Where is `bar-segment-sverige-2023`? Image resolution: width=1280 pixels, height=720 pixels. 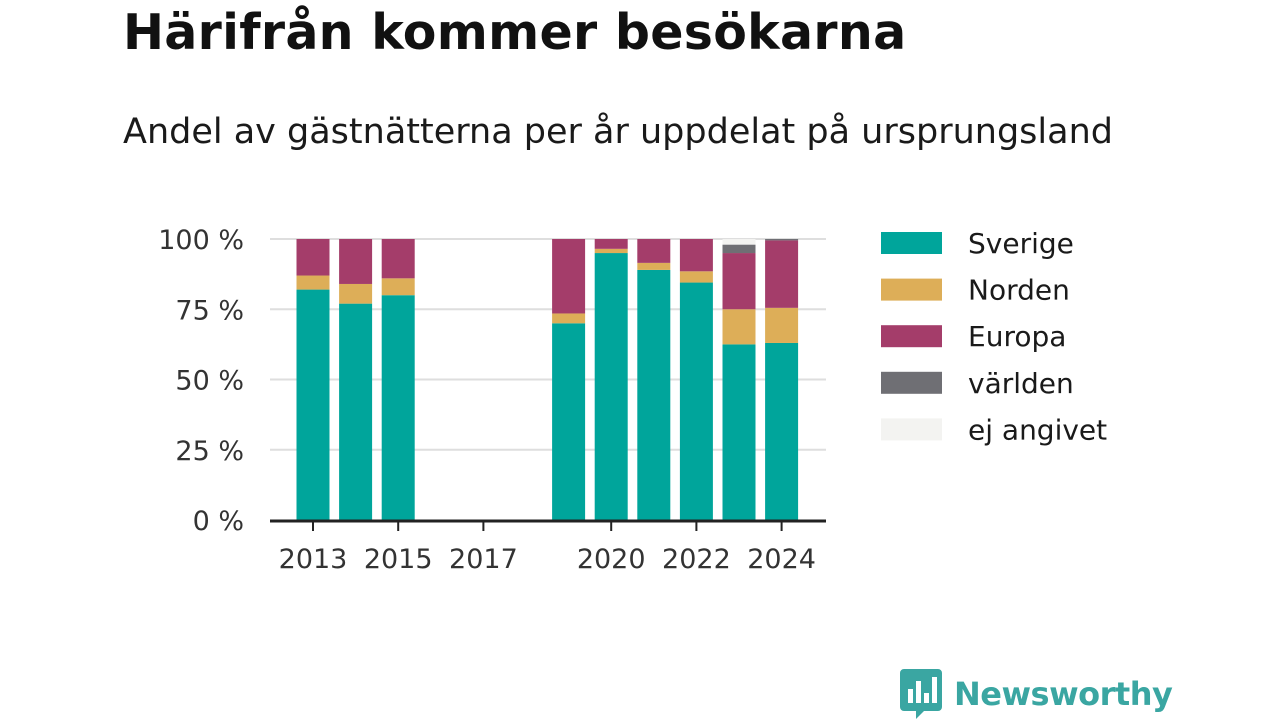
bar-segment-sverige-2023 is located at coordinates (739, 432).